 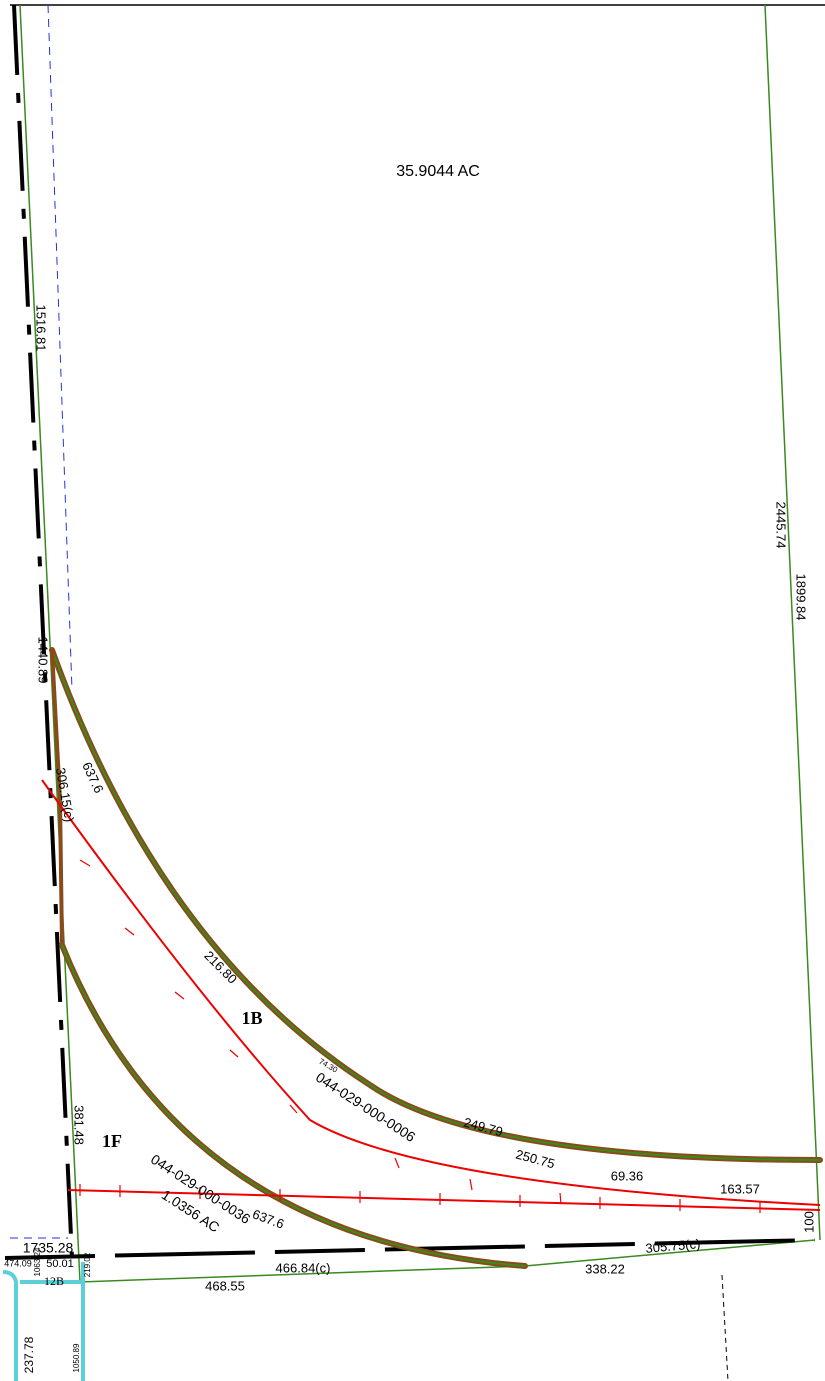 What do you see at coordinates (438, 171) in the screenshot?
I see `map-label: 35.9044 AC` at bounding box center [438, 171].